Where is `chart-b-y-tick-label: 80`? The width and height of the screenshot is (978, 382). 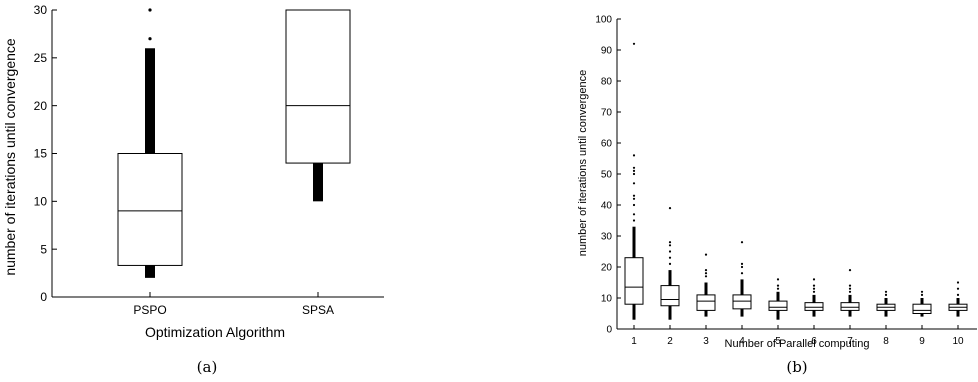 chart-b-y-tick-label: 80 is located at coordinates (607, 82).